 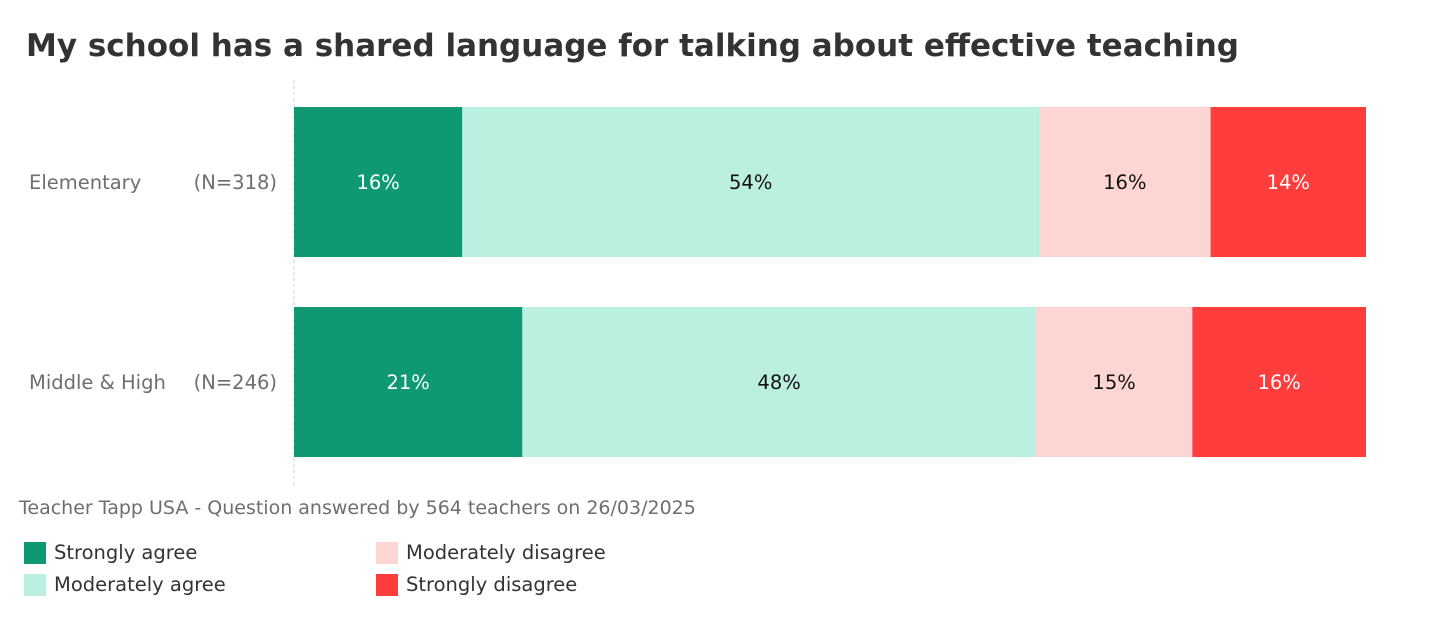 I want to click on data-label: 14%, so click(x=1288, y=182).